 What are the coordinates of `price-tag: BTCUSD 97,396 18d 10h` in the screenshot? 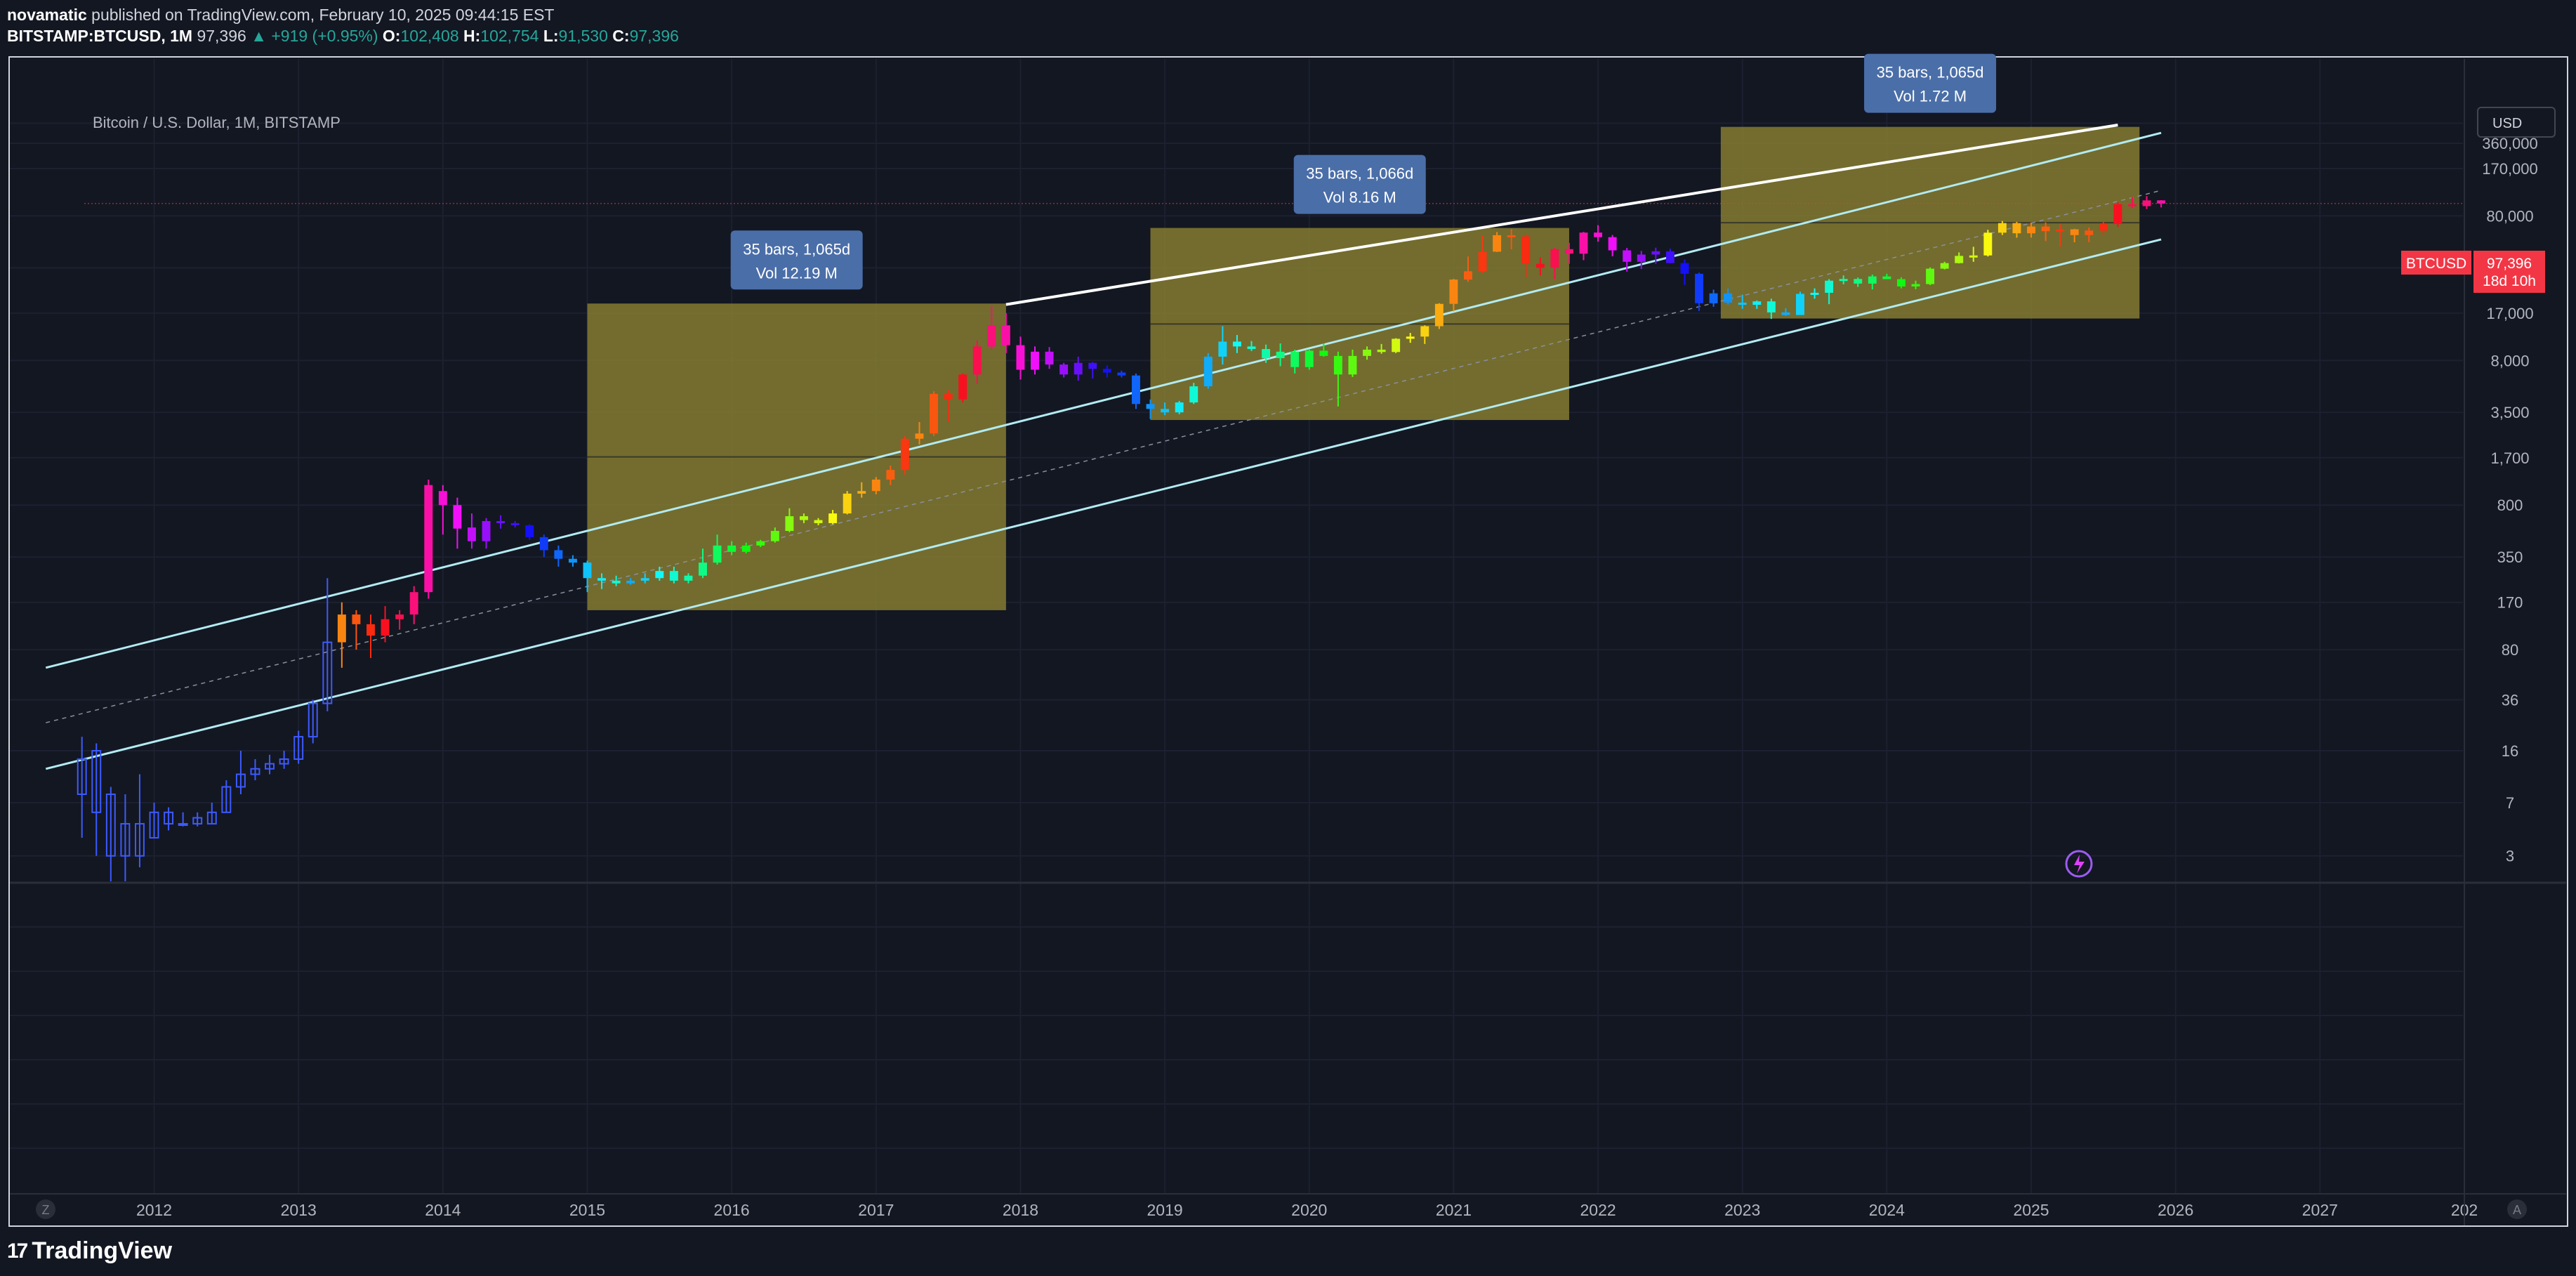 It's located at (2473, 272).